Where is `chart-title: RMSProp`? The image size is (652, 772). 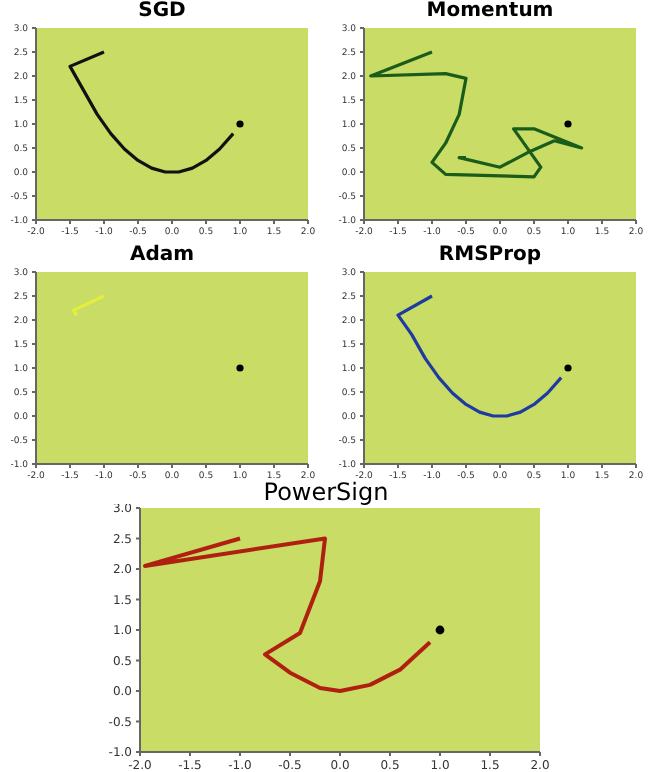
chart-title: RMSProp is located at coordinates (490, 256).